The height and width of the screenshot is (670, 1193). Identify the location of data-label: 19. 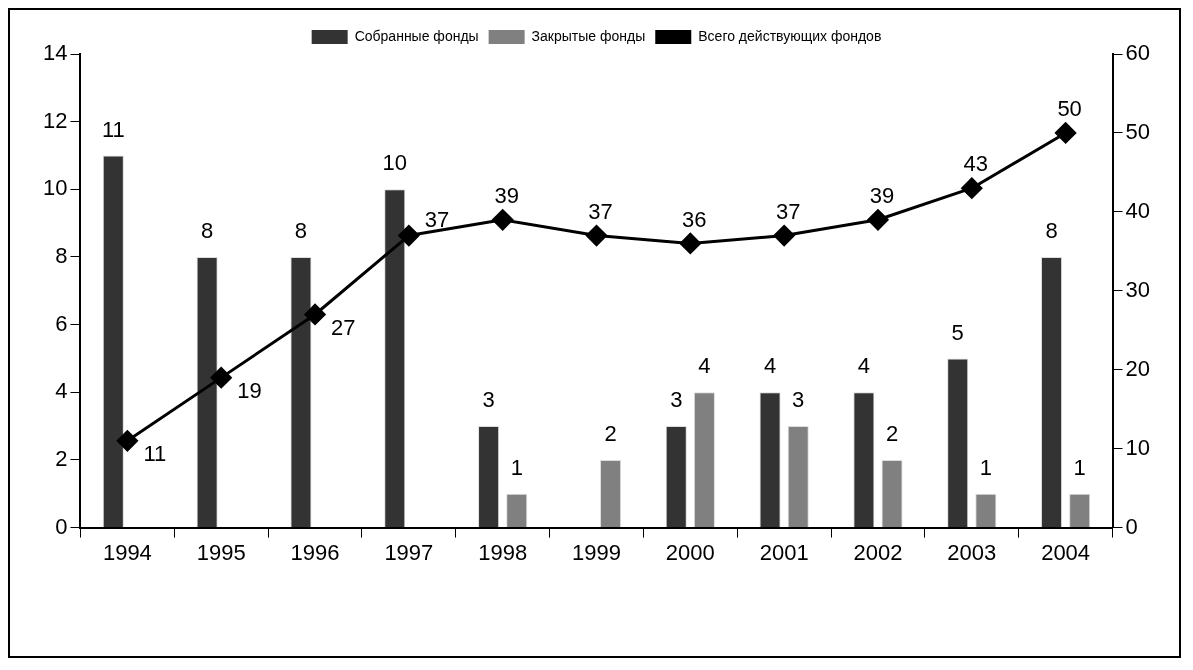
(249, 390).